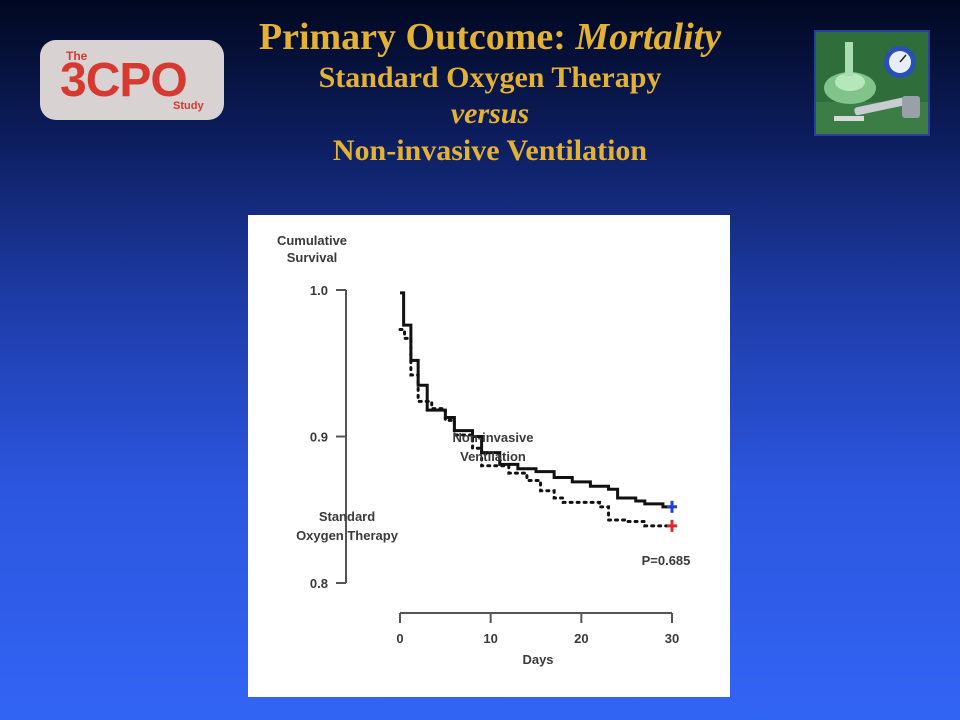 Image resolution: width=960 pixels, height=720 pixels. What do you see at coordinates (493, 456) in the screenshot?
I see `niv-label-line-2: Ventilation` at bounding box center [493, 456].